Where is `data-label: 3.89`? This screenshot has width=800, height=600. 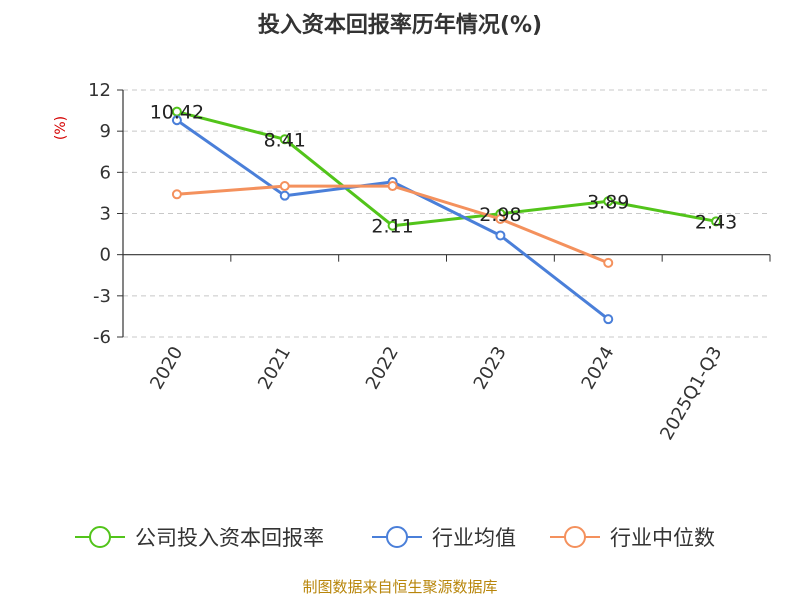
data-label: 3.89 is located at coordinates (608, 202).